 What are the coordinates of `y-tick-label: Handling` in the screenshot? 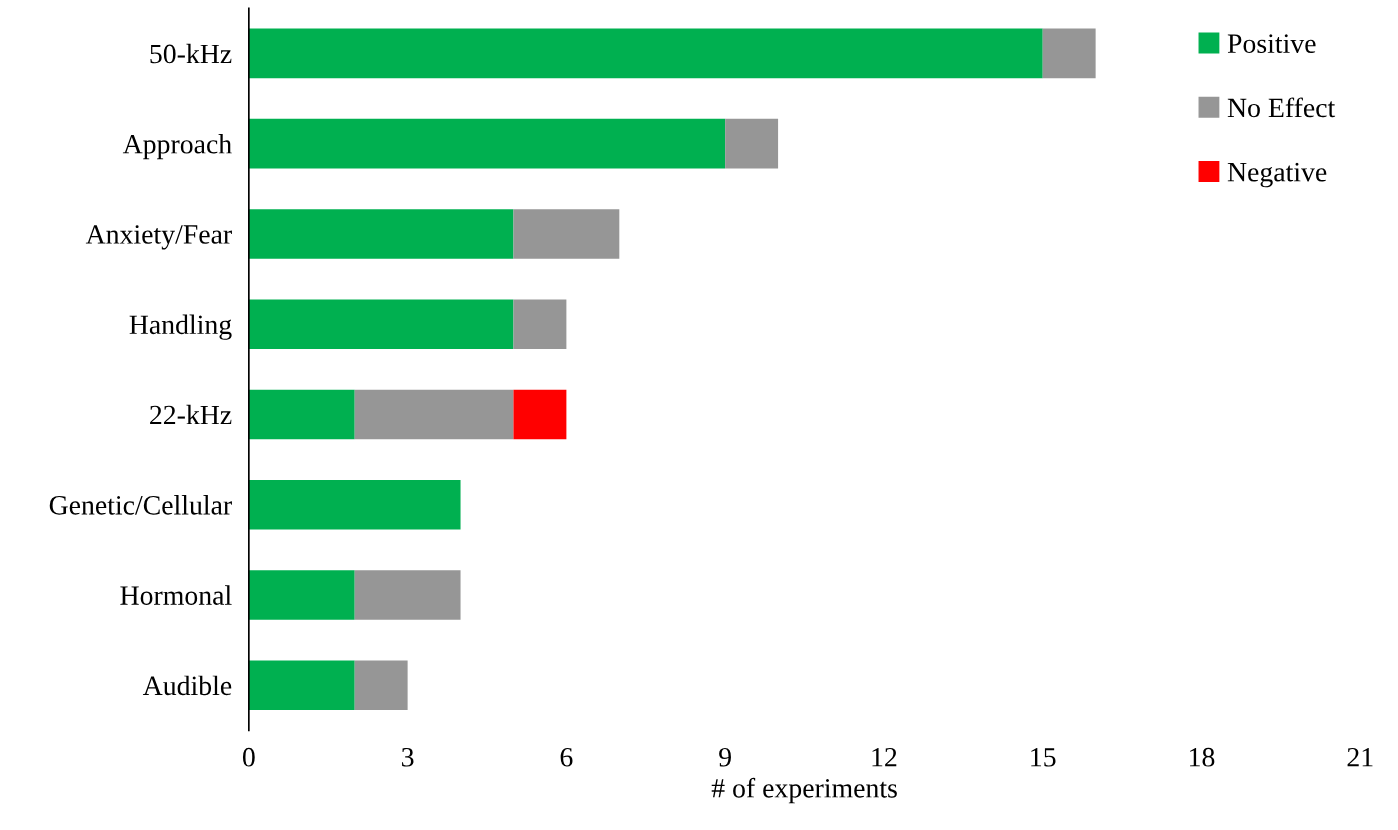 It's located at (180, 327).